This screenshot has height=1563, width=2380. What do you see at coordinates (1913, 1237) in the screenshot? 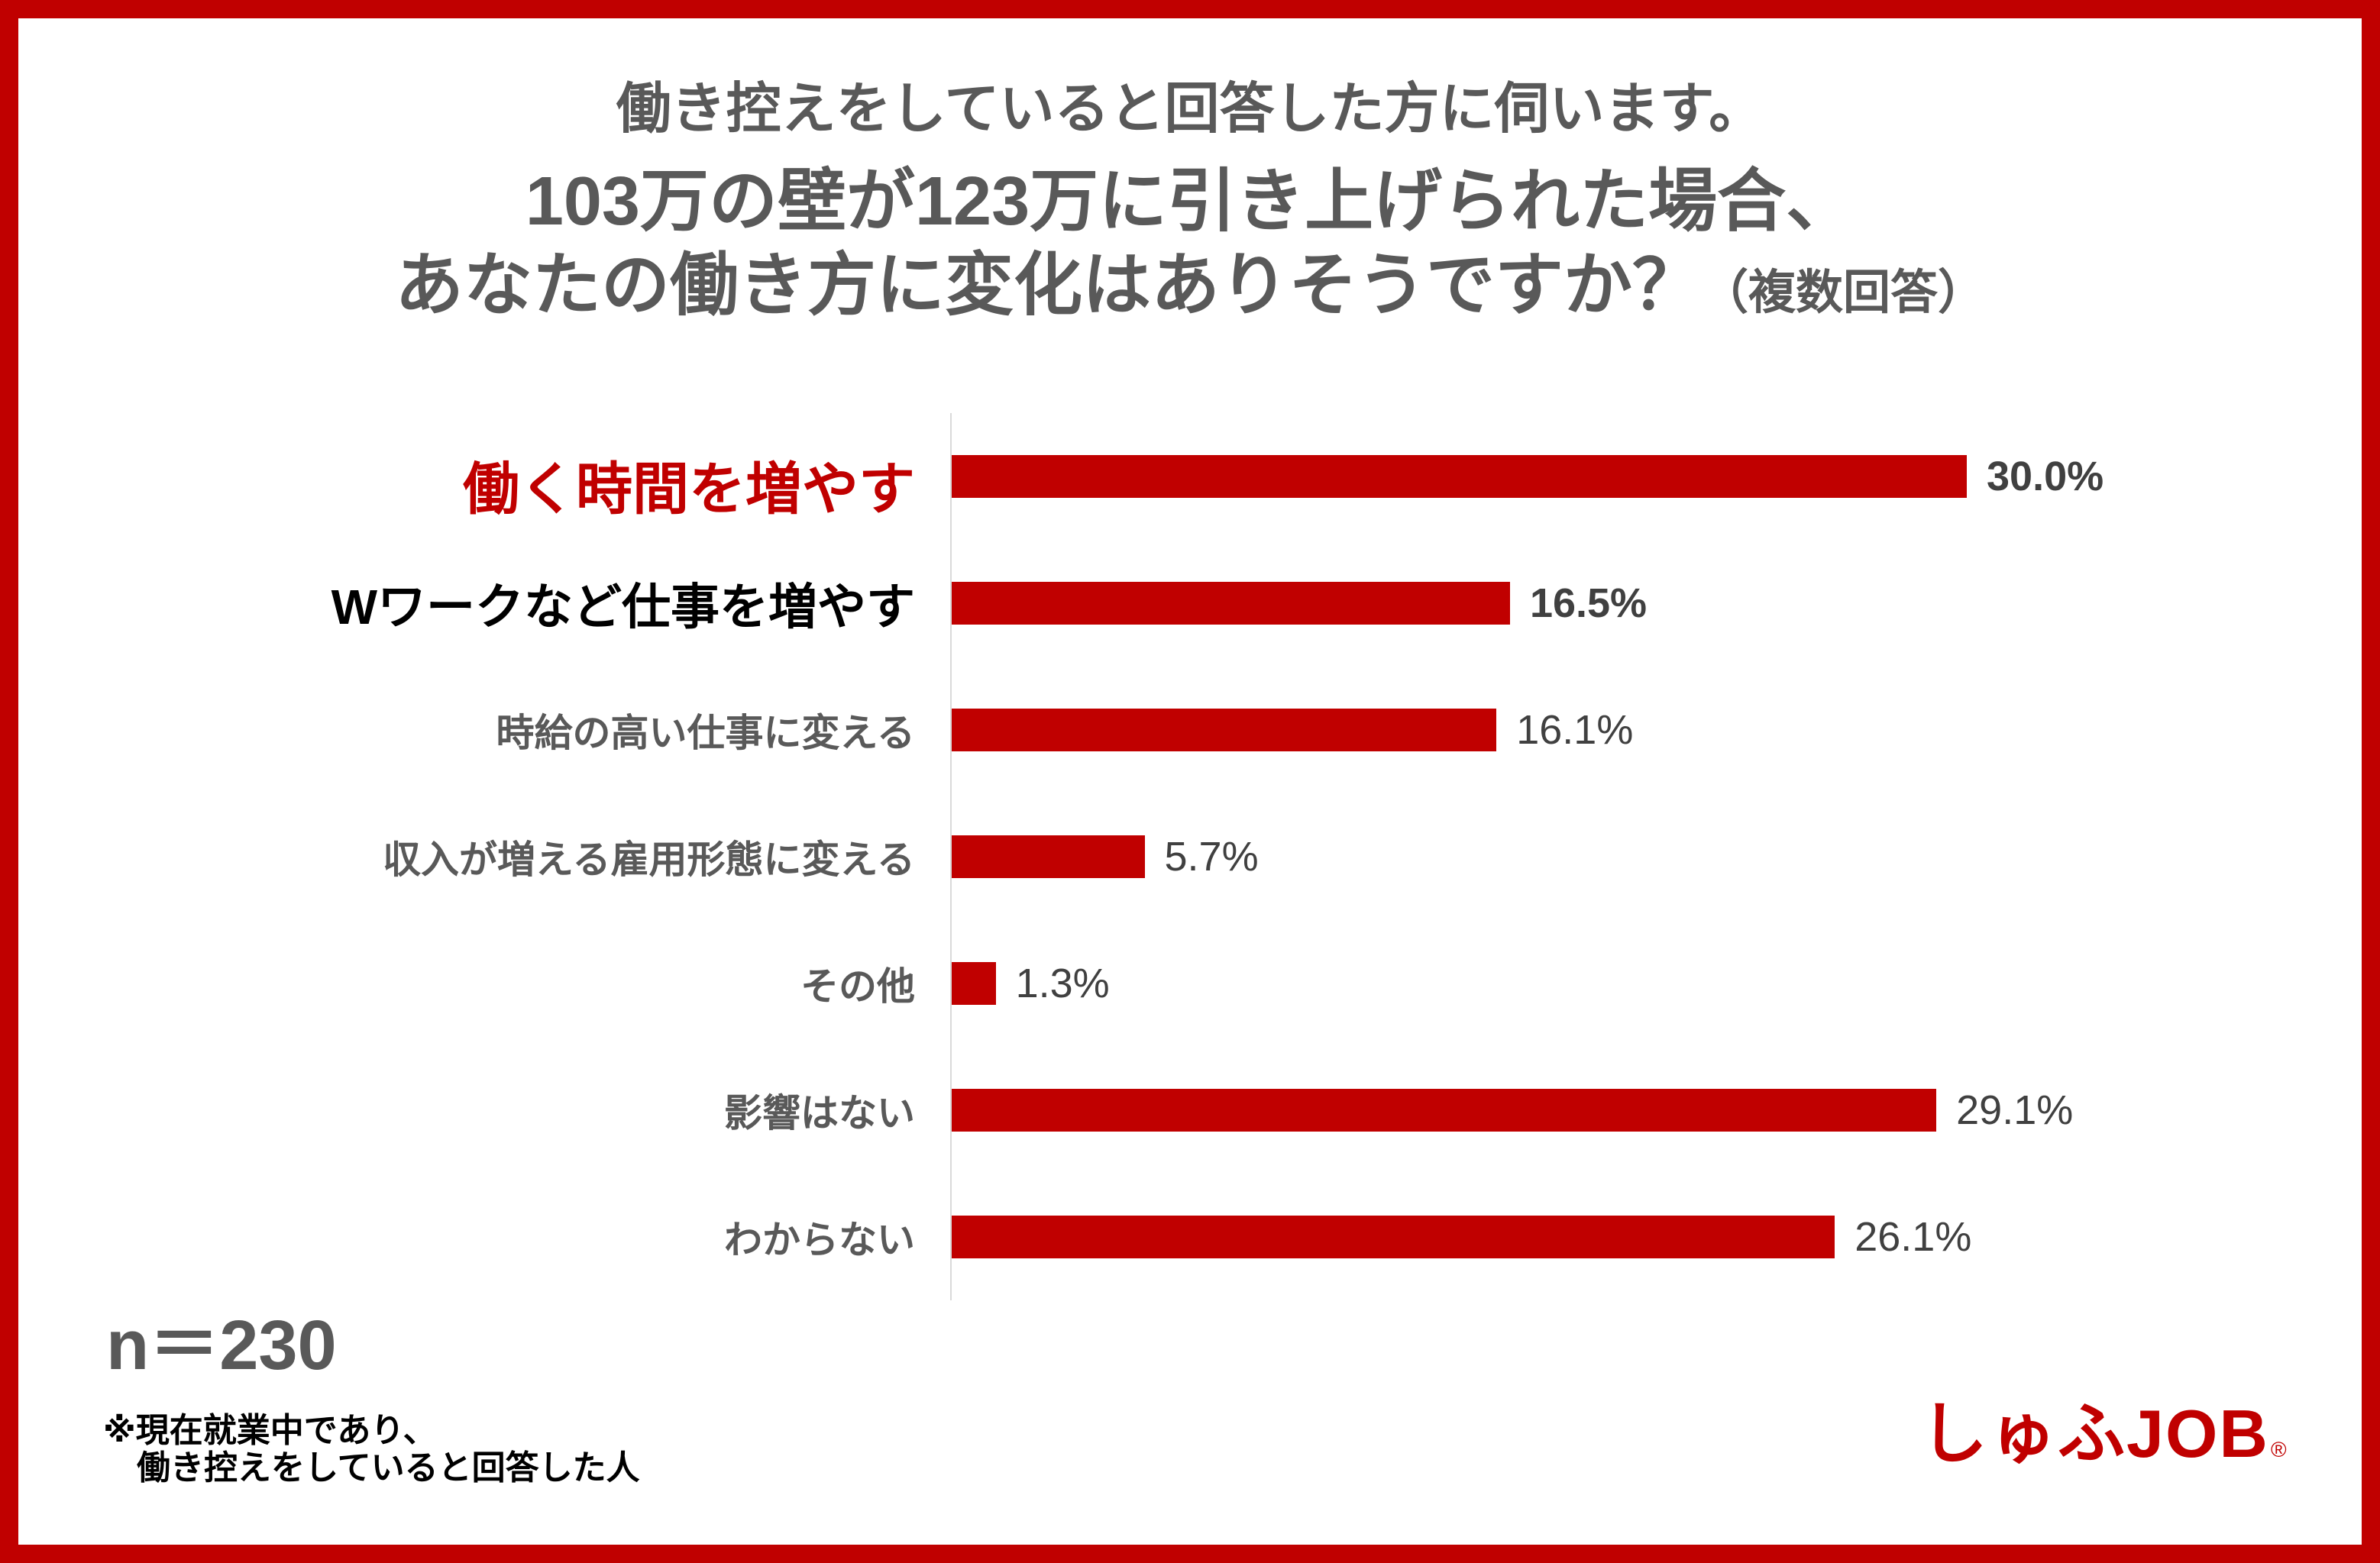
I see `value-label: 26.1%` at bounding box center [1913, 1237].